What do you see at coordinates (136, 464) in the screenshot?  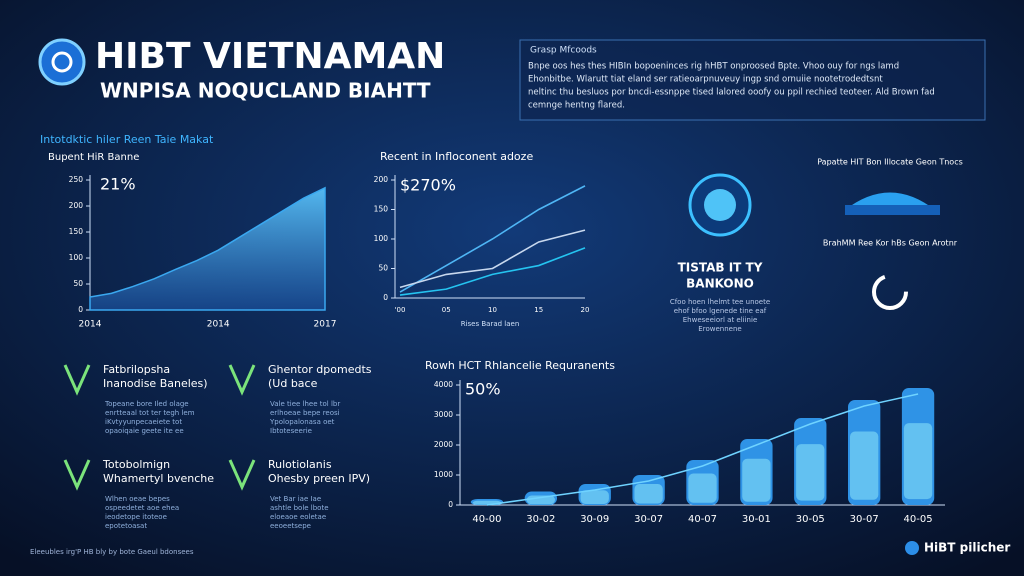 I see `callout-title: Totobolmign` at bounding box center [136, 464].